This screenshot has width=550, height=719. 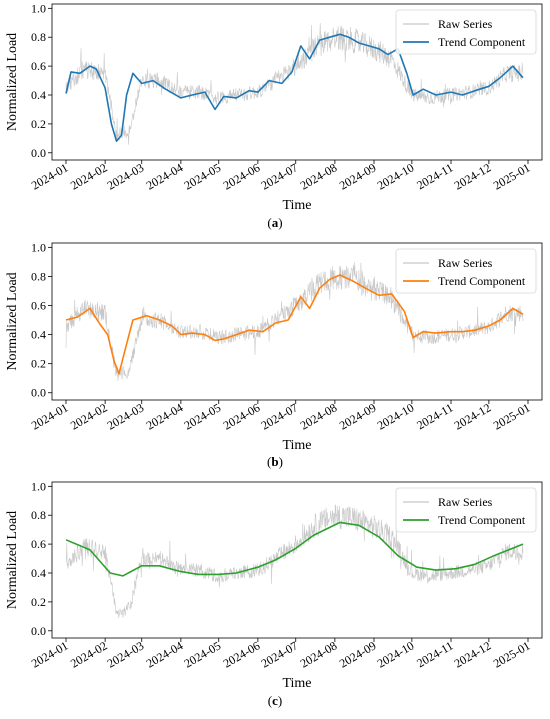 I want to click on panel-caption: (b), so click(x=275, y=461).